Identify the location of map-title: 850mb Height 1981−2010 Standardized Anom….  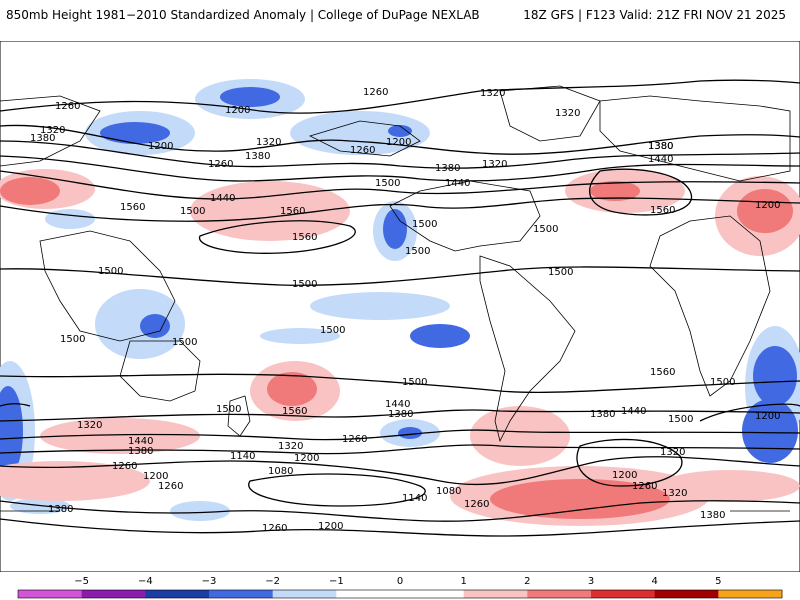
(243, 15).